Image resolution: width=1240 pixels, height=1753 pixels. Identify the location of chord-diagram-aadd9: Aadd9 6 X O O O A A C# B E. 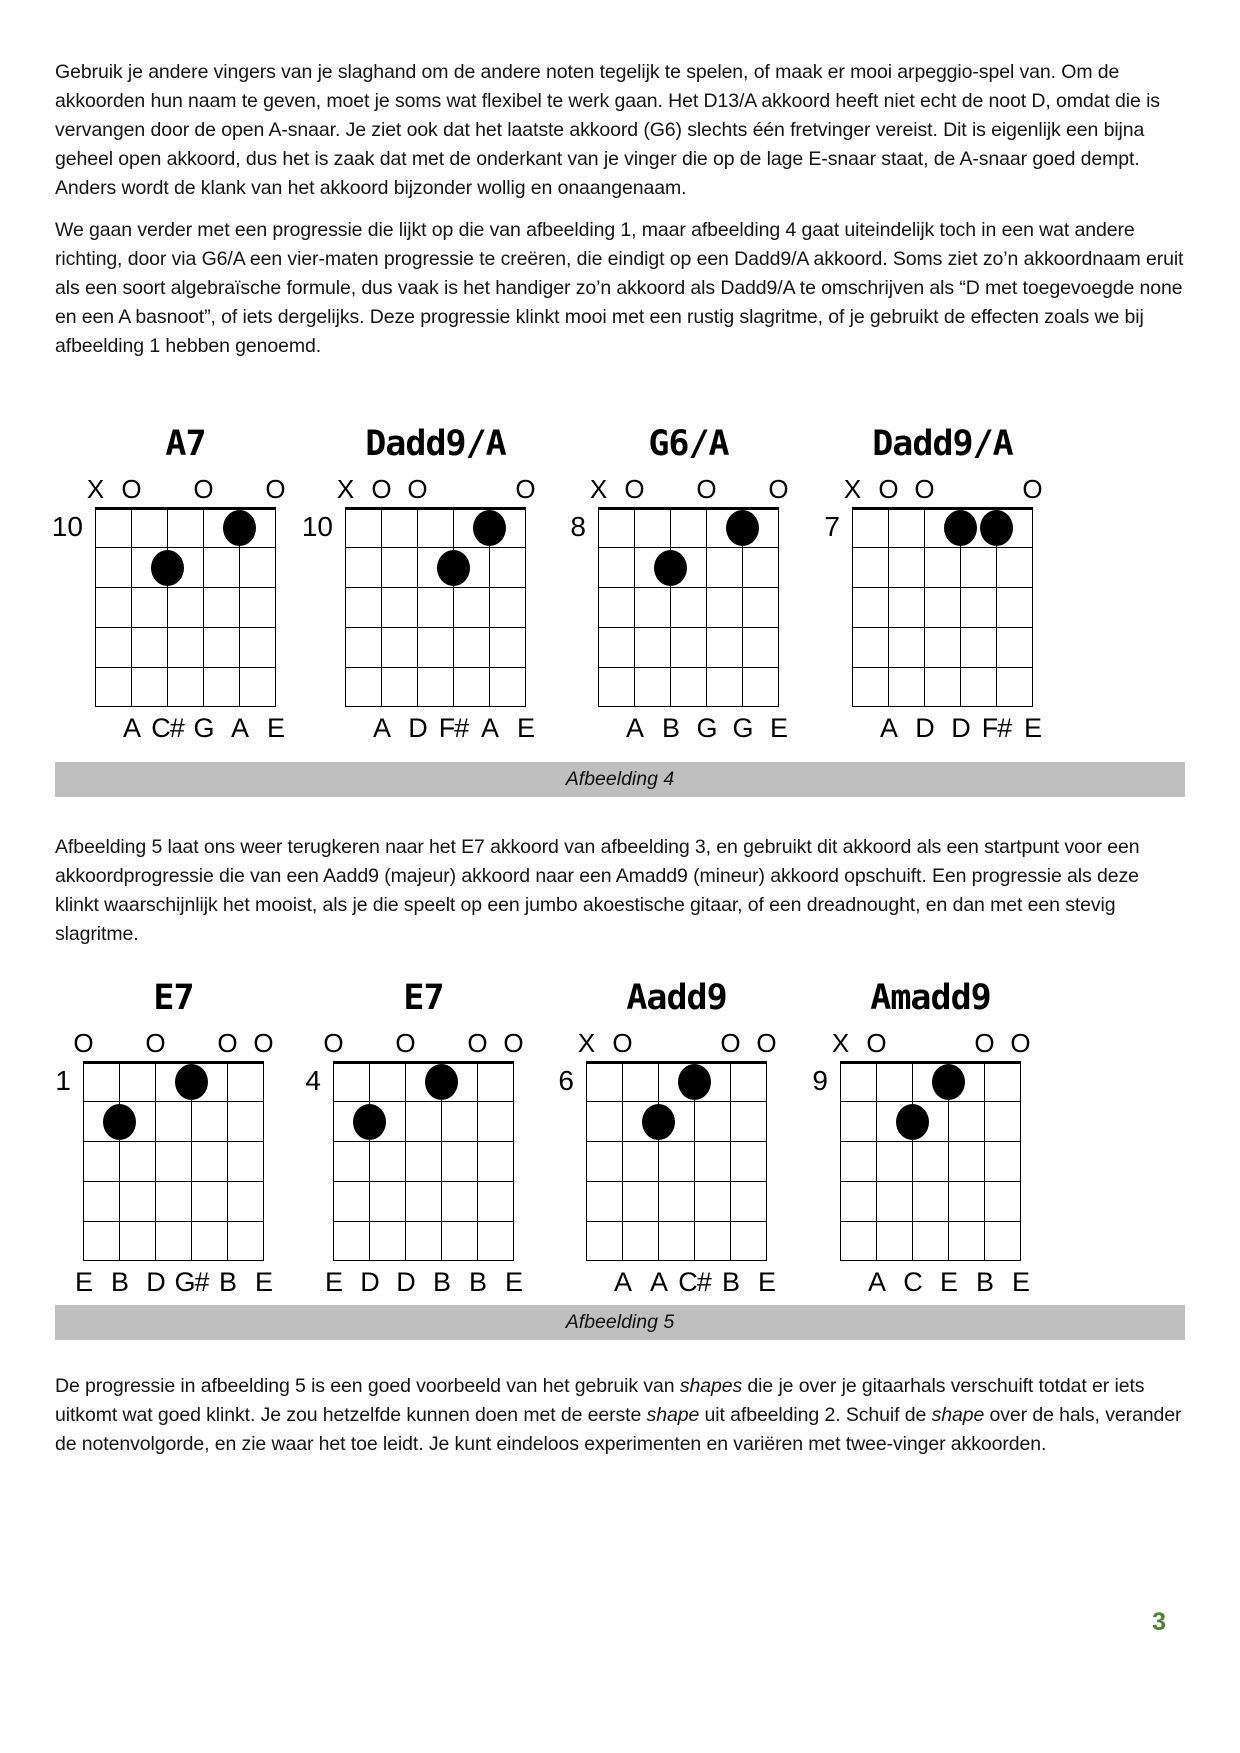
(656, 1139).